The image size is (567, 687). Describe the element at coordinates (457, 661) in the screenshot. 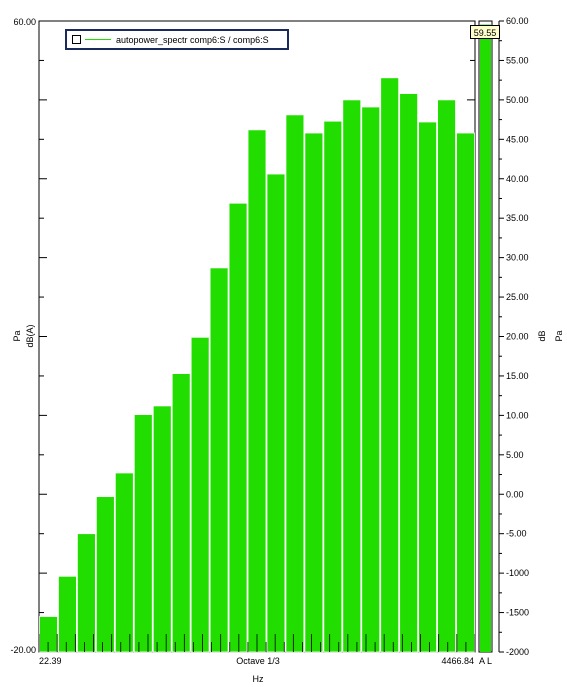

I see `x-axis-end-label: 4466.84` at that location.